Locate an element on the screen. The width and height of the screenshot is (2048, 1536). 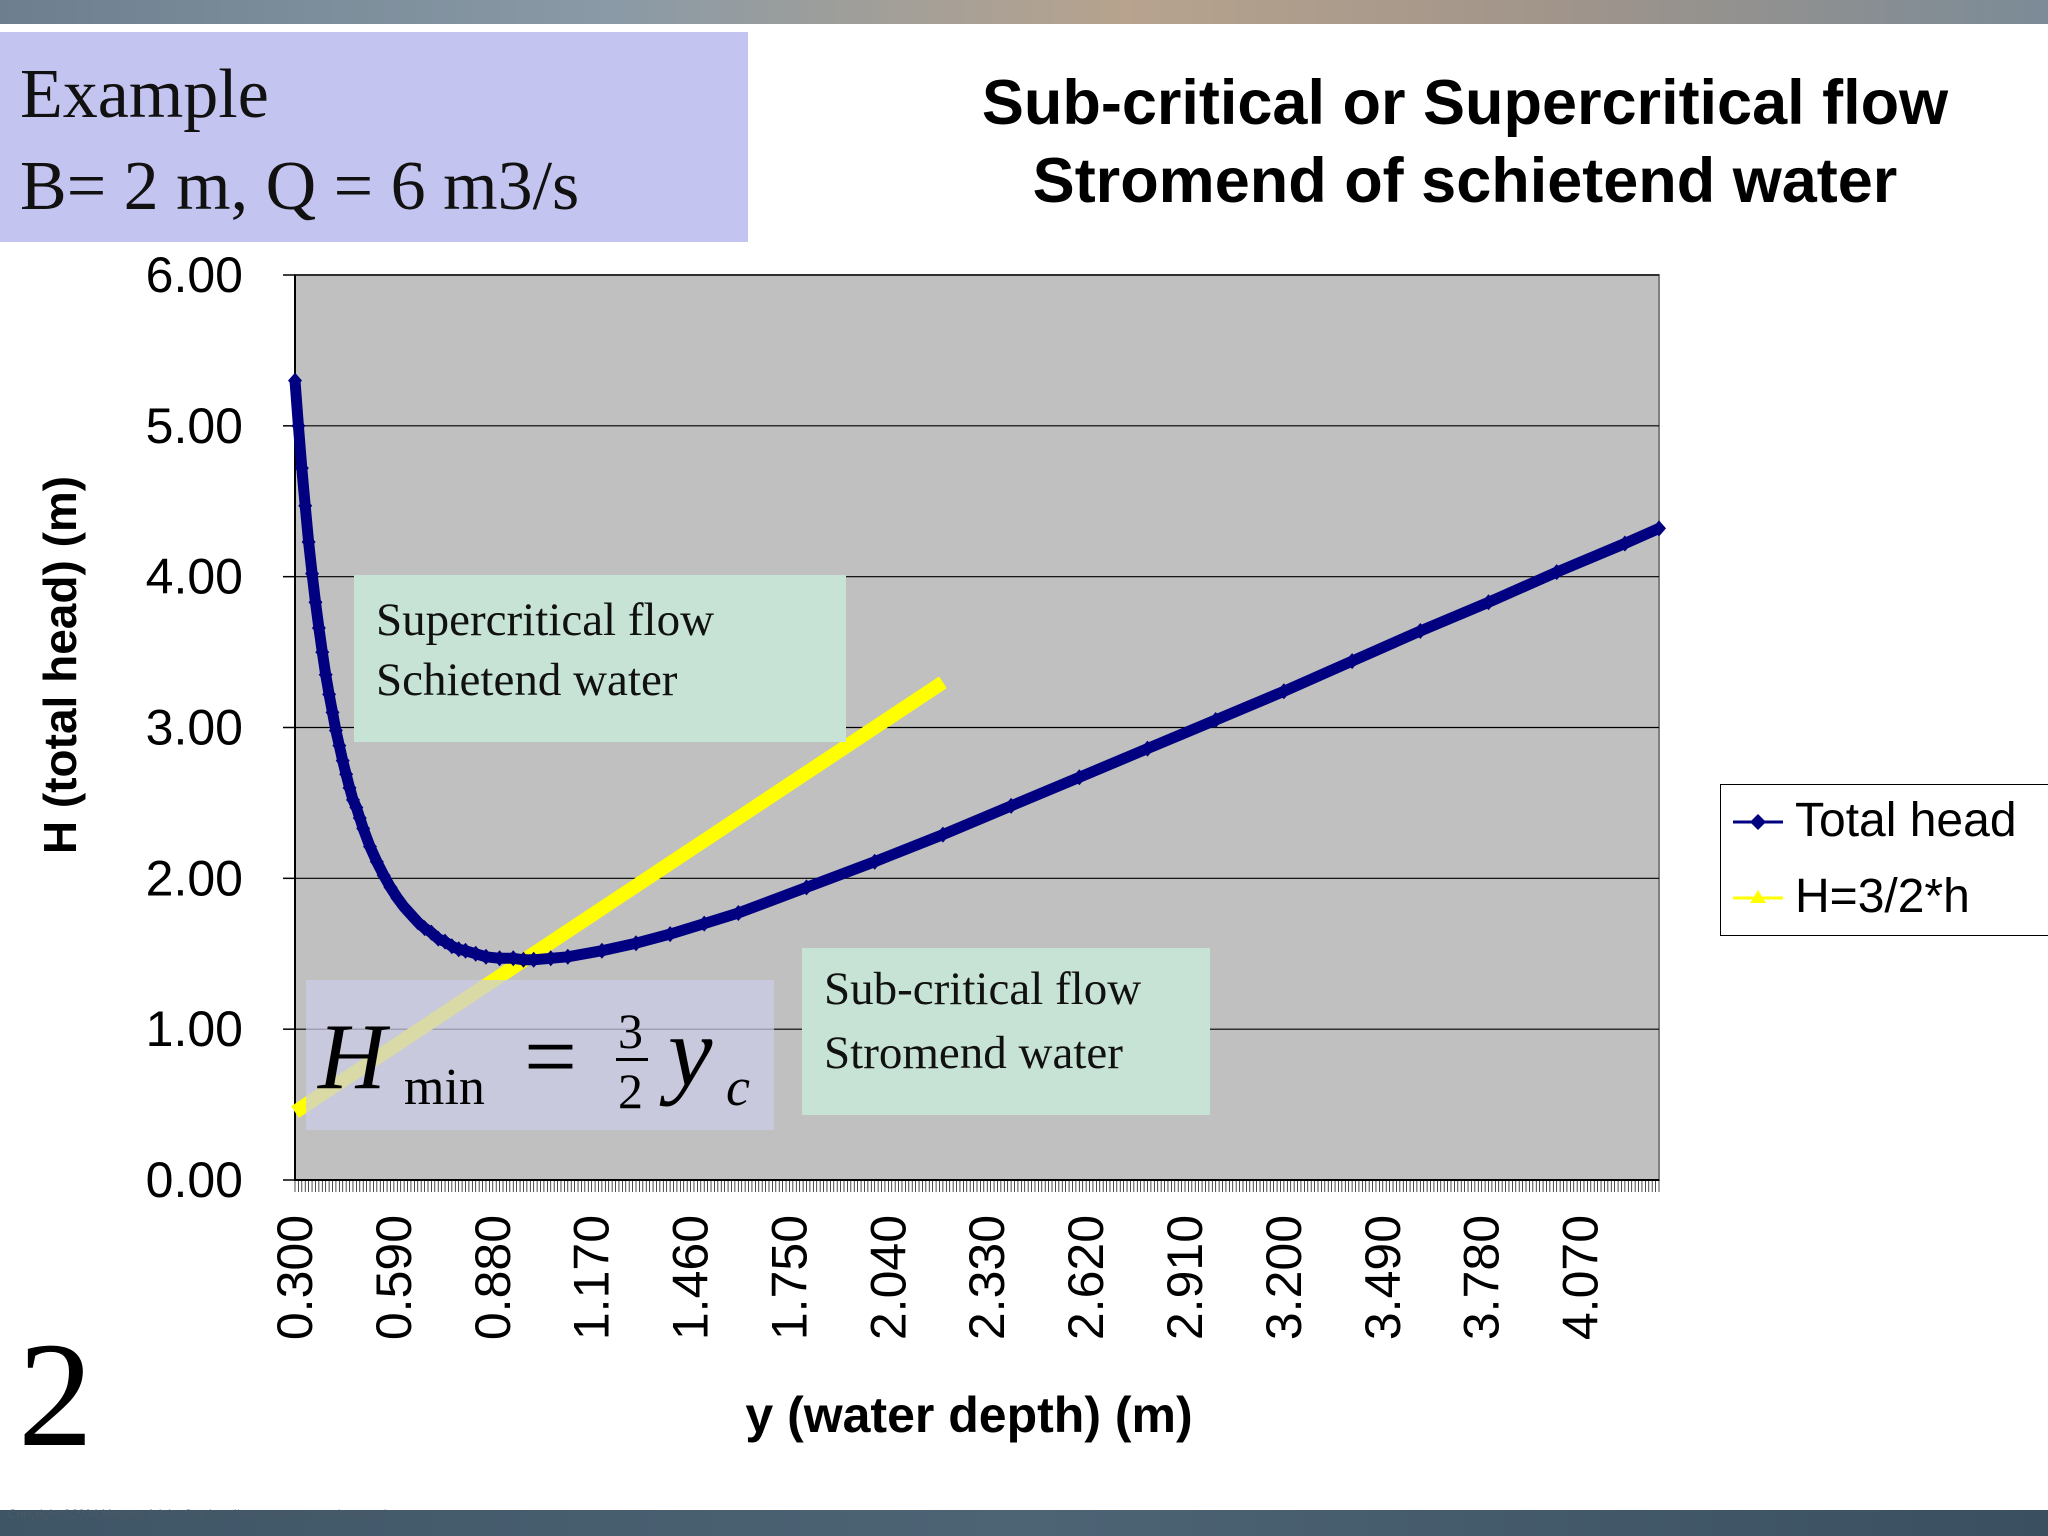
subcritical-label-dutch: Stromend water is located at coordinates (973, 1053).